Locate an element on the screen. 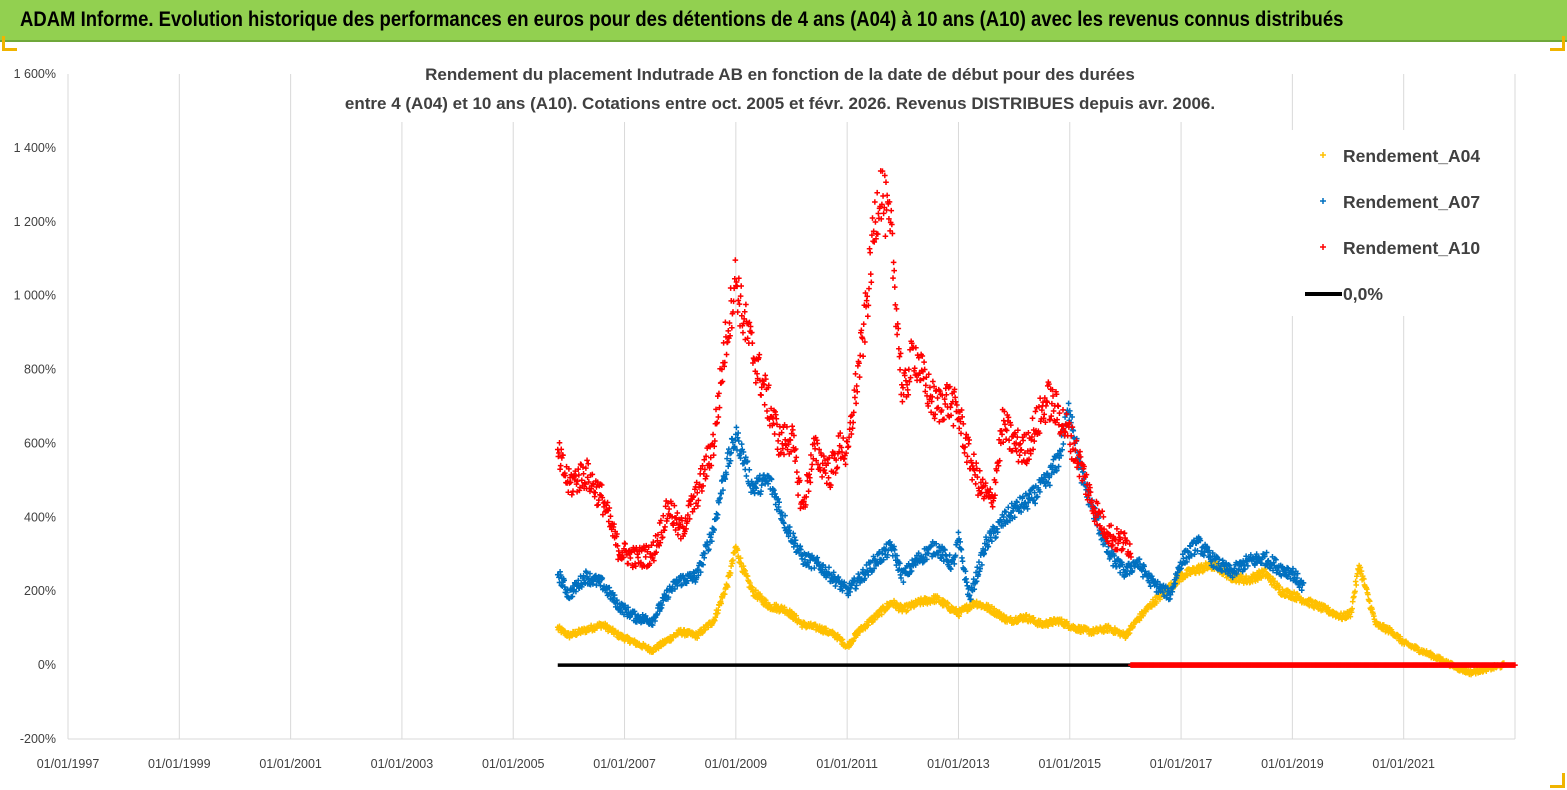 The image size is (1567, 790). corner-mark-top-left is located at coordinates (9, 43).